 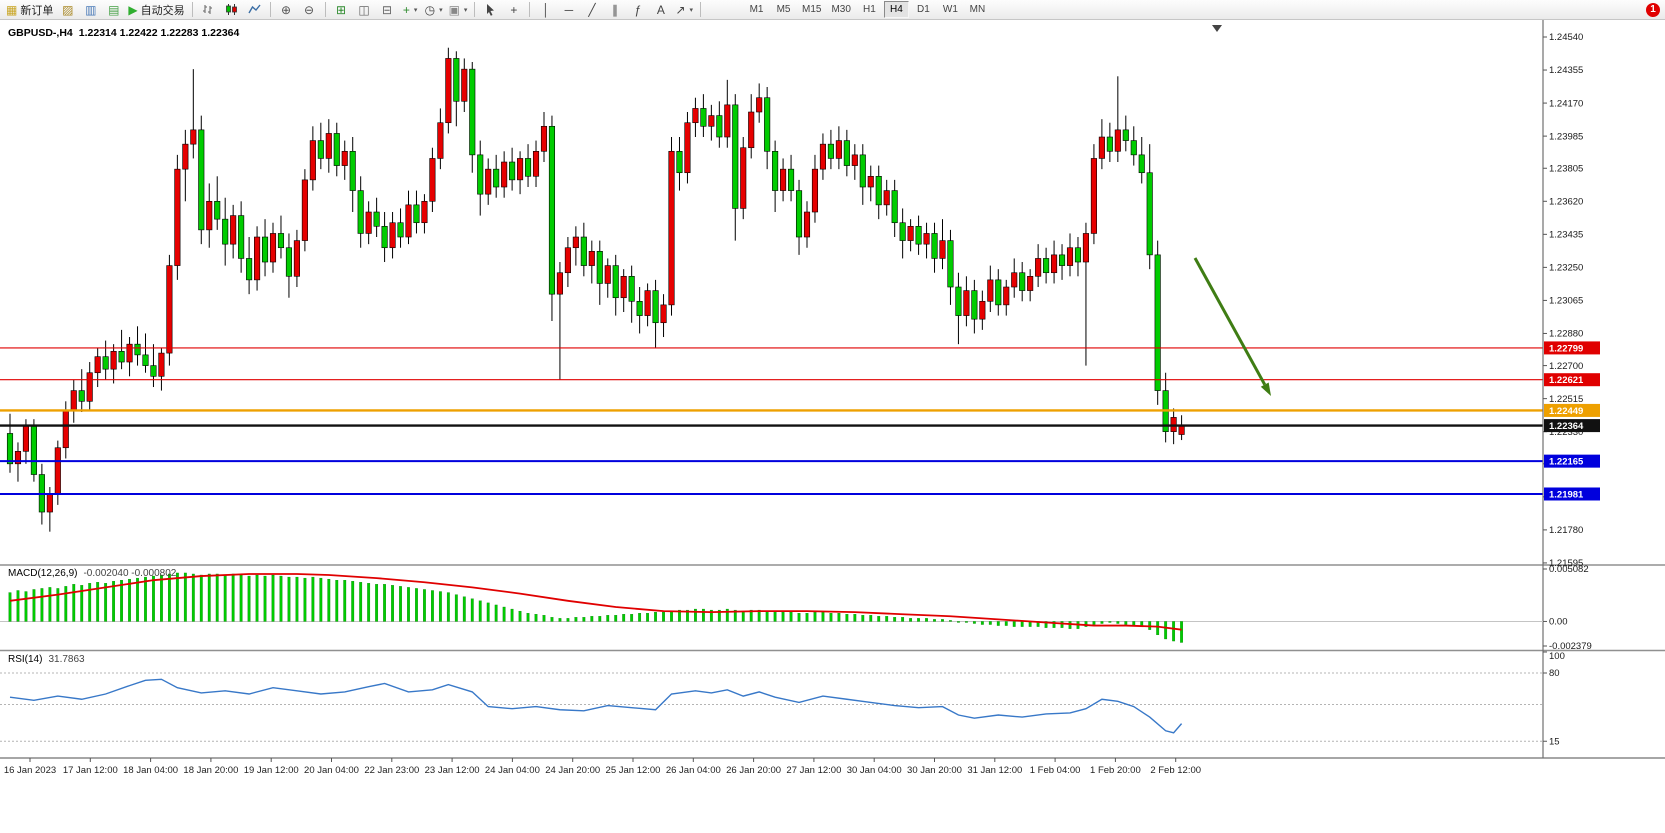 What do you see at coordinates (896, 9) in the screenshot?
I see `timeframe-button-h4: H4` at bounding box center [896, 9].